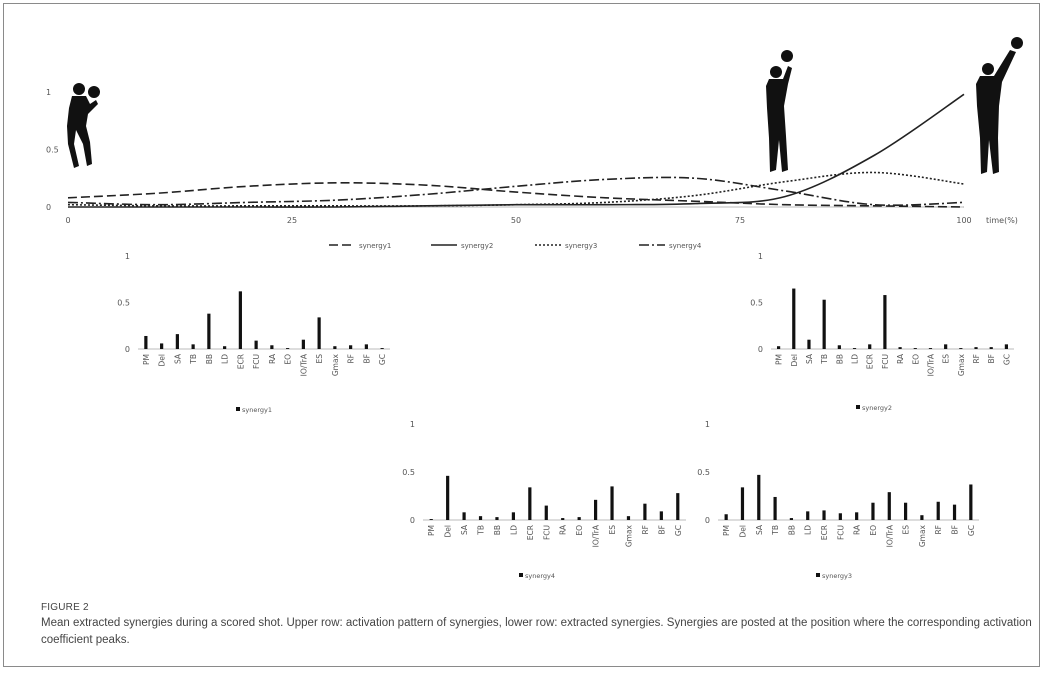  What do you see at coordinates (477, 246) in the screenshot?
I see `legend-label-synergy2: synergy2` at bounding box center [477, 246].